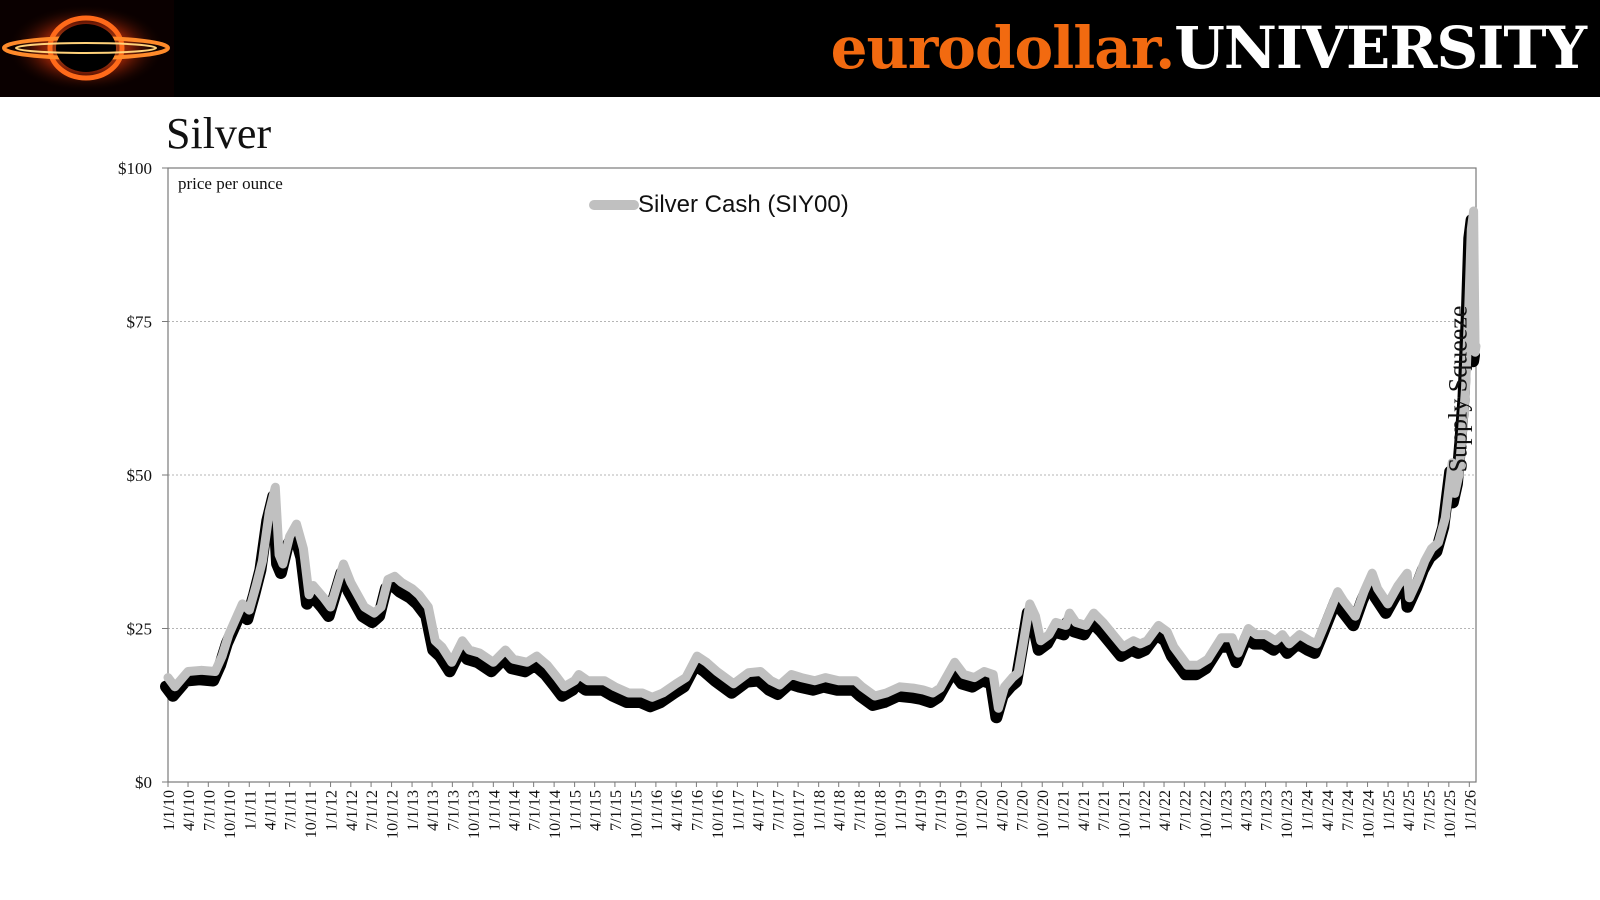 Image resolution: width=1600 pixels, height=900 pixels. Describe the element at coordinates (880, 814) in the screenshot. I see `x-tick-label: 10/1/18` at that location.